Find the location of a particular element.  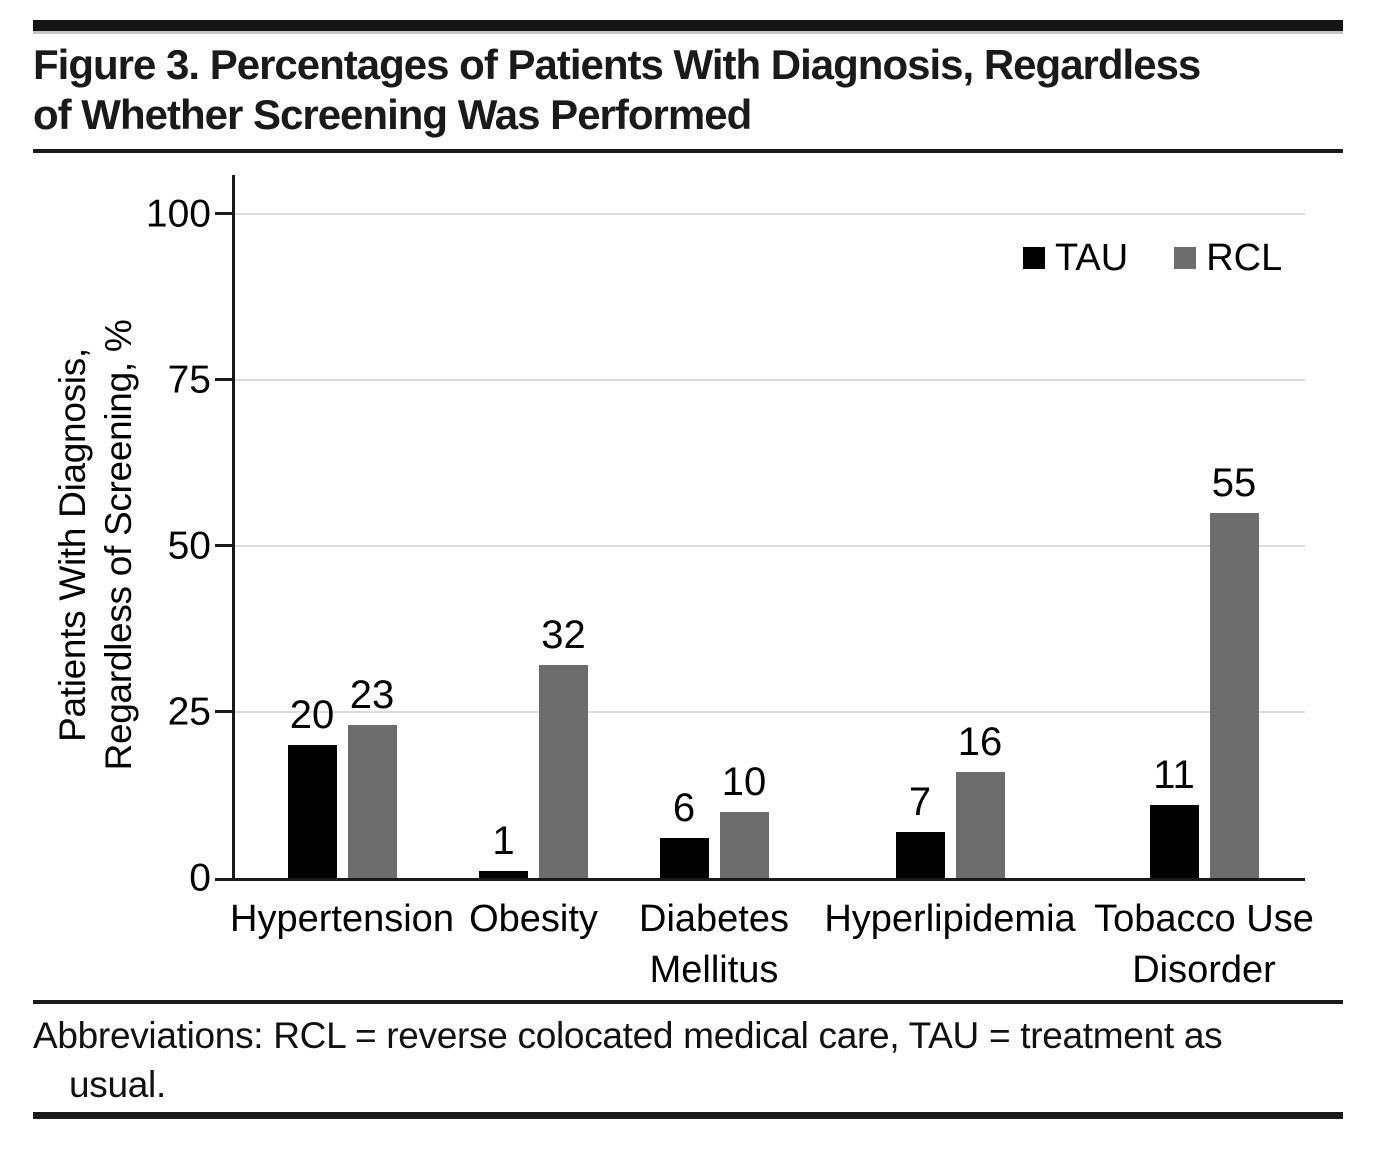

bar-tau-obesity is located at coordinates (503, 874).